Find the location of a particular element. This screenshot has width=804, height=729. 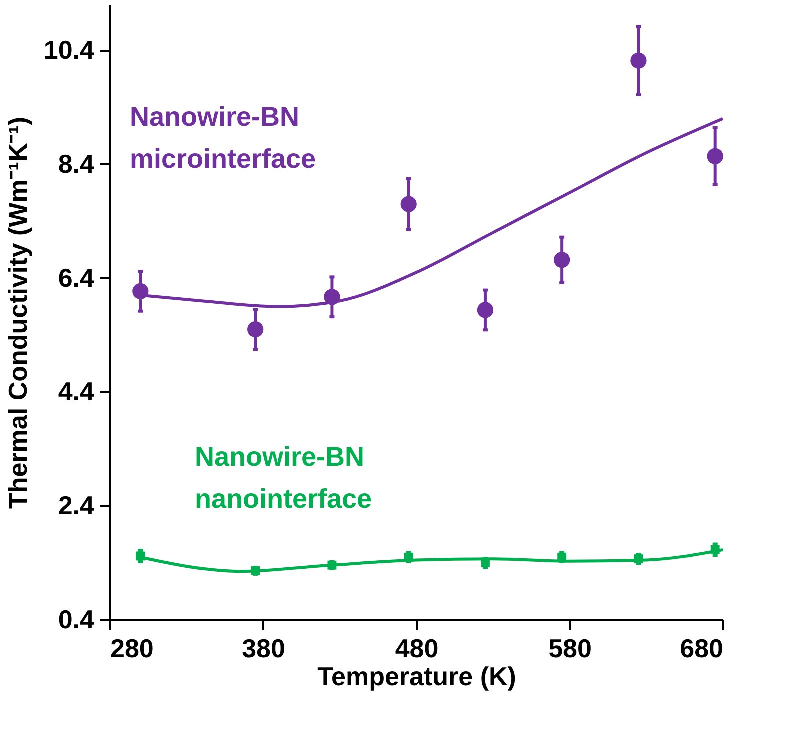

text: Nanowire-BN microinterface is located at coordinates (223, 138).